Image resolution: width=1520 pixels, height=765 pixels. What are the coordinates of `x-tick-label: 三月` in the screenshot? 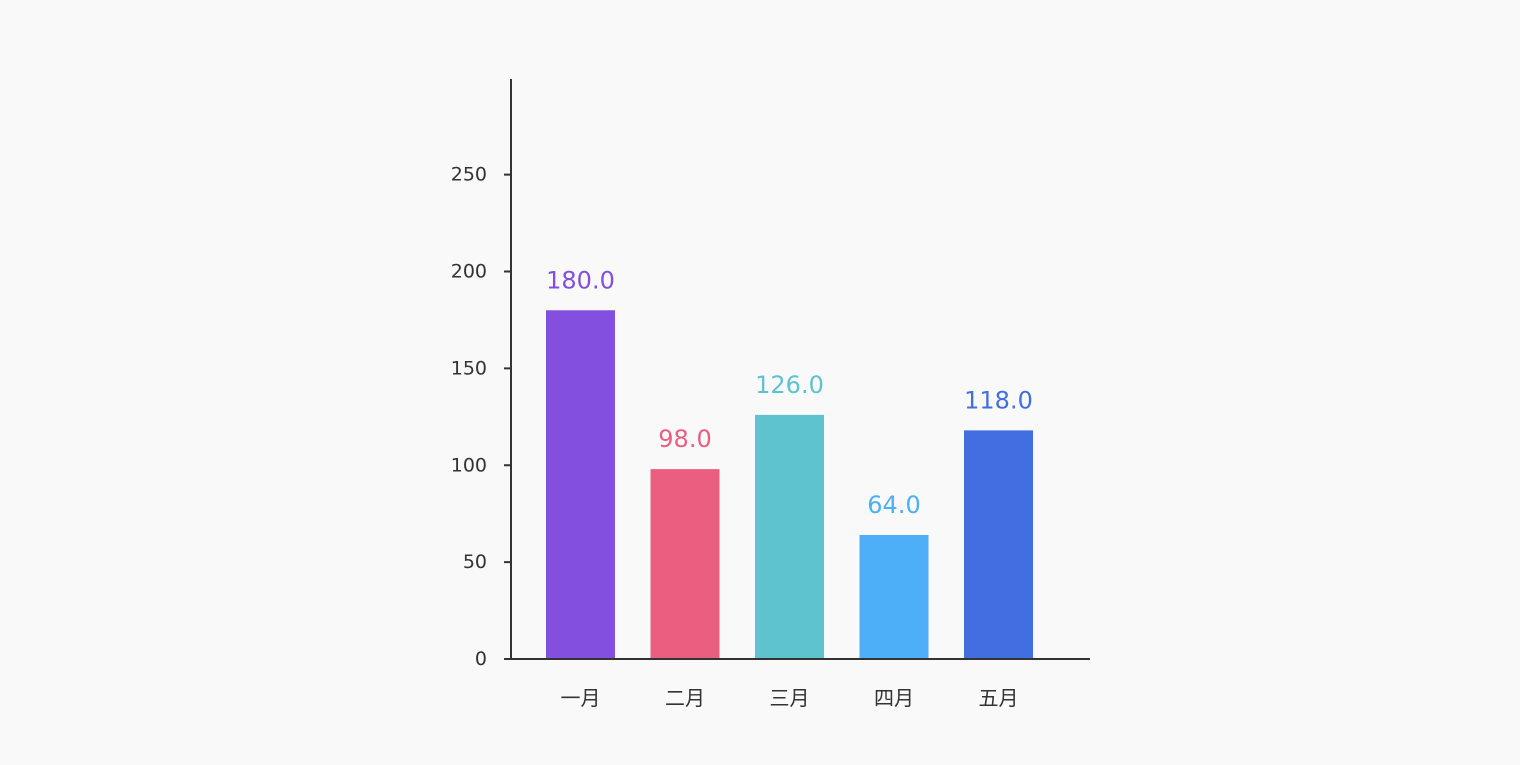 It's located at (790, 698).